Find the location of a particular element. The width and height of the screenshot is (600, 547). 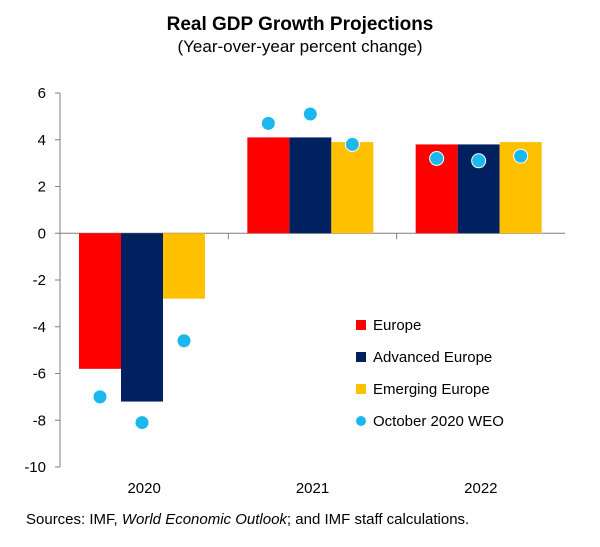

source-prefix: Sources: IMF, is located at coordinates (74, 519).